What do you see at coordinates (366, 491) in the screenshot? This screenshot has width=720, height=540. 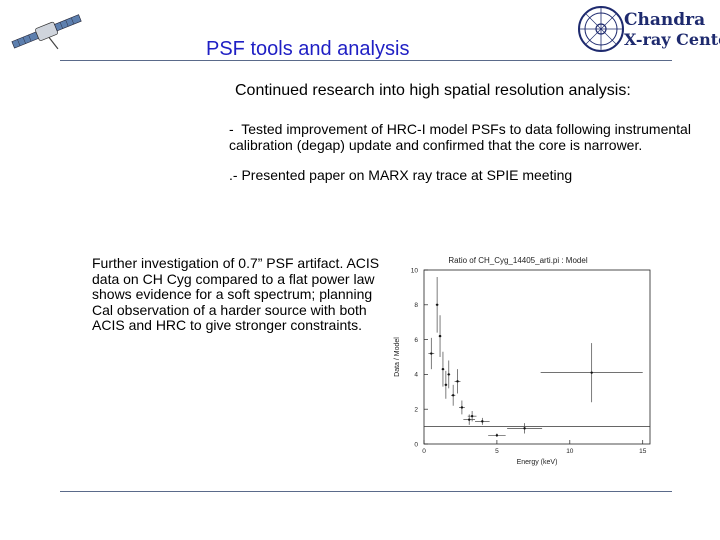 I see `footer-divider` at bounding box center [366, 491].